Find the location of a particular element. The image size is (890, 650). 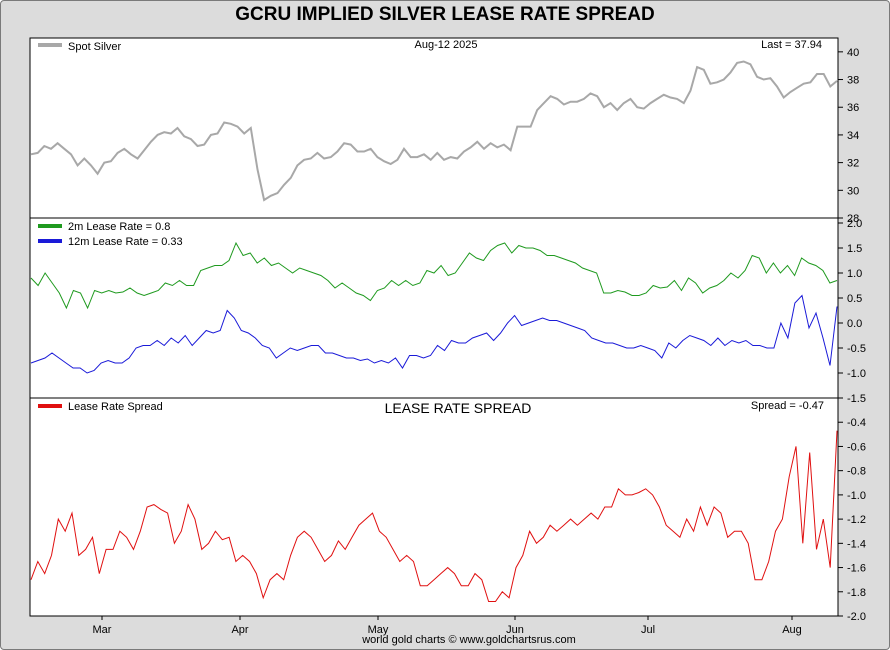

spread-panel-title: LEASE RATE SPREAD is located at coordinates (458, 408).